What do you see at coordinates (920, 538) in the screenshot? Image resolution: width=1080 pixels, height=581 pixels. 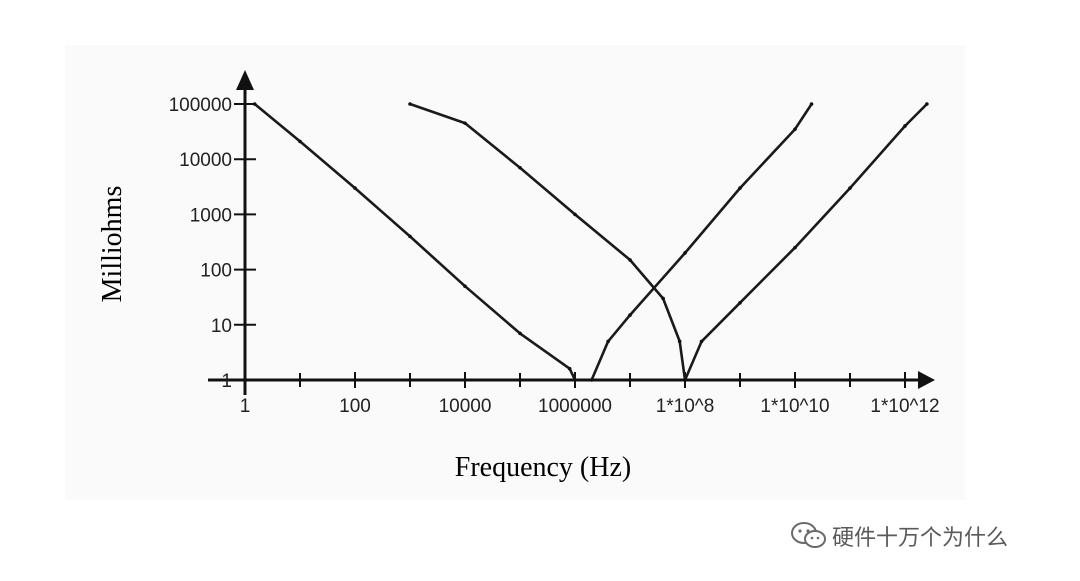 I see `watermark-text: 硬件十万个为什么` at bounding box center [920, 538].